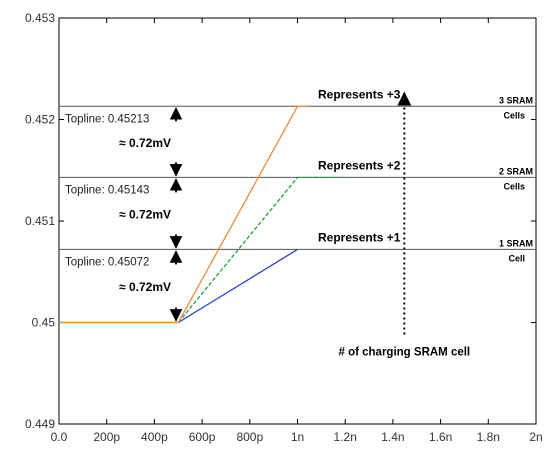 This screenshot has width=550, height=463. I want to click on cell-count-label: 2 SRAM, so click(516, 171).